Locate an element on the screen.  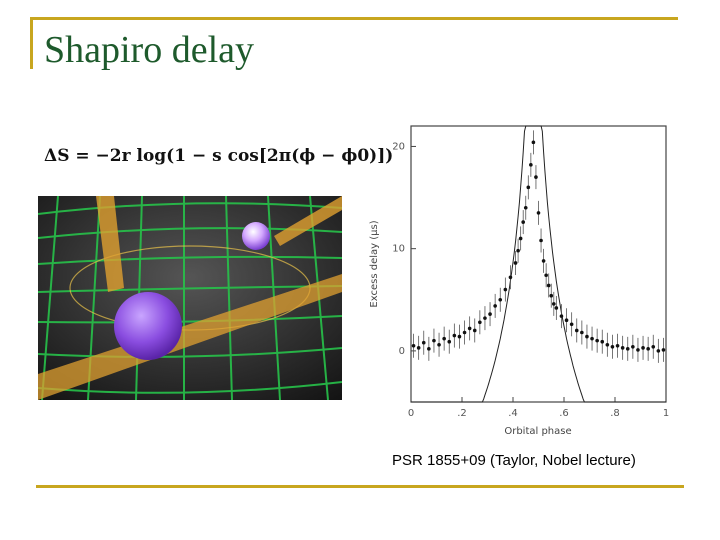
slide-title: Shapiro delay is located at coordinates (149, 50).